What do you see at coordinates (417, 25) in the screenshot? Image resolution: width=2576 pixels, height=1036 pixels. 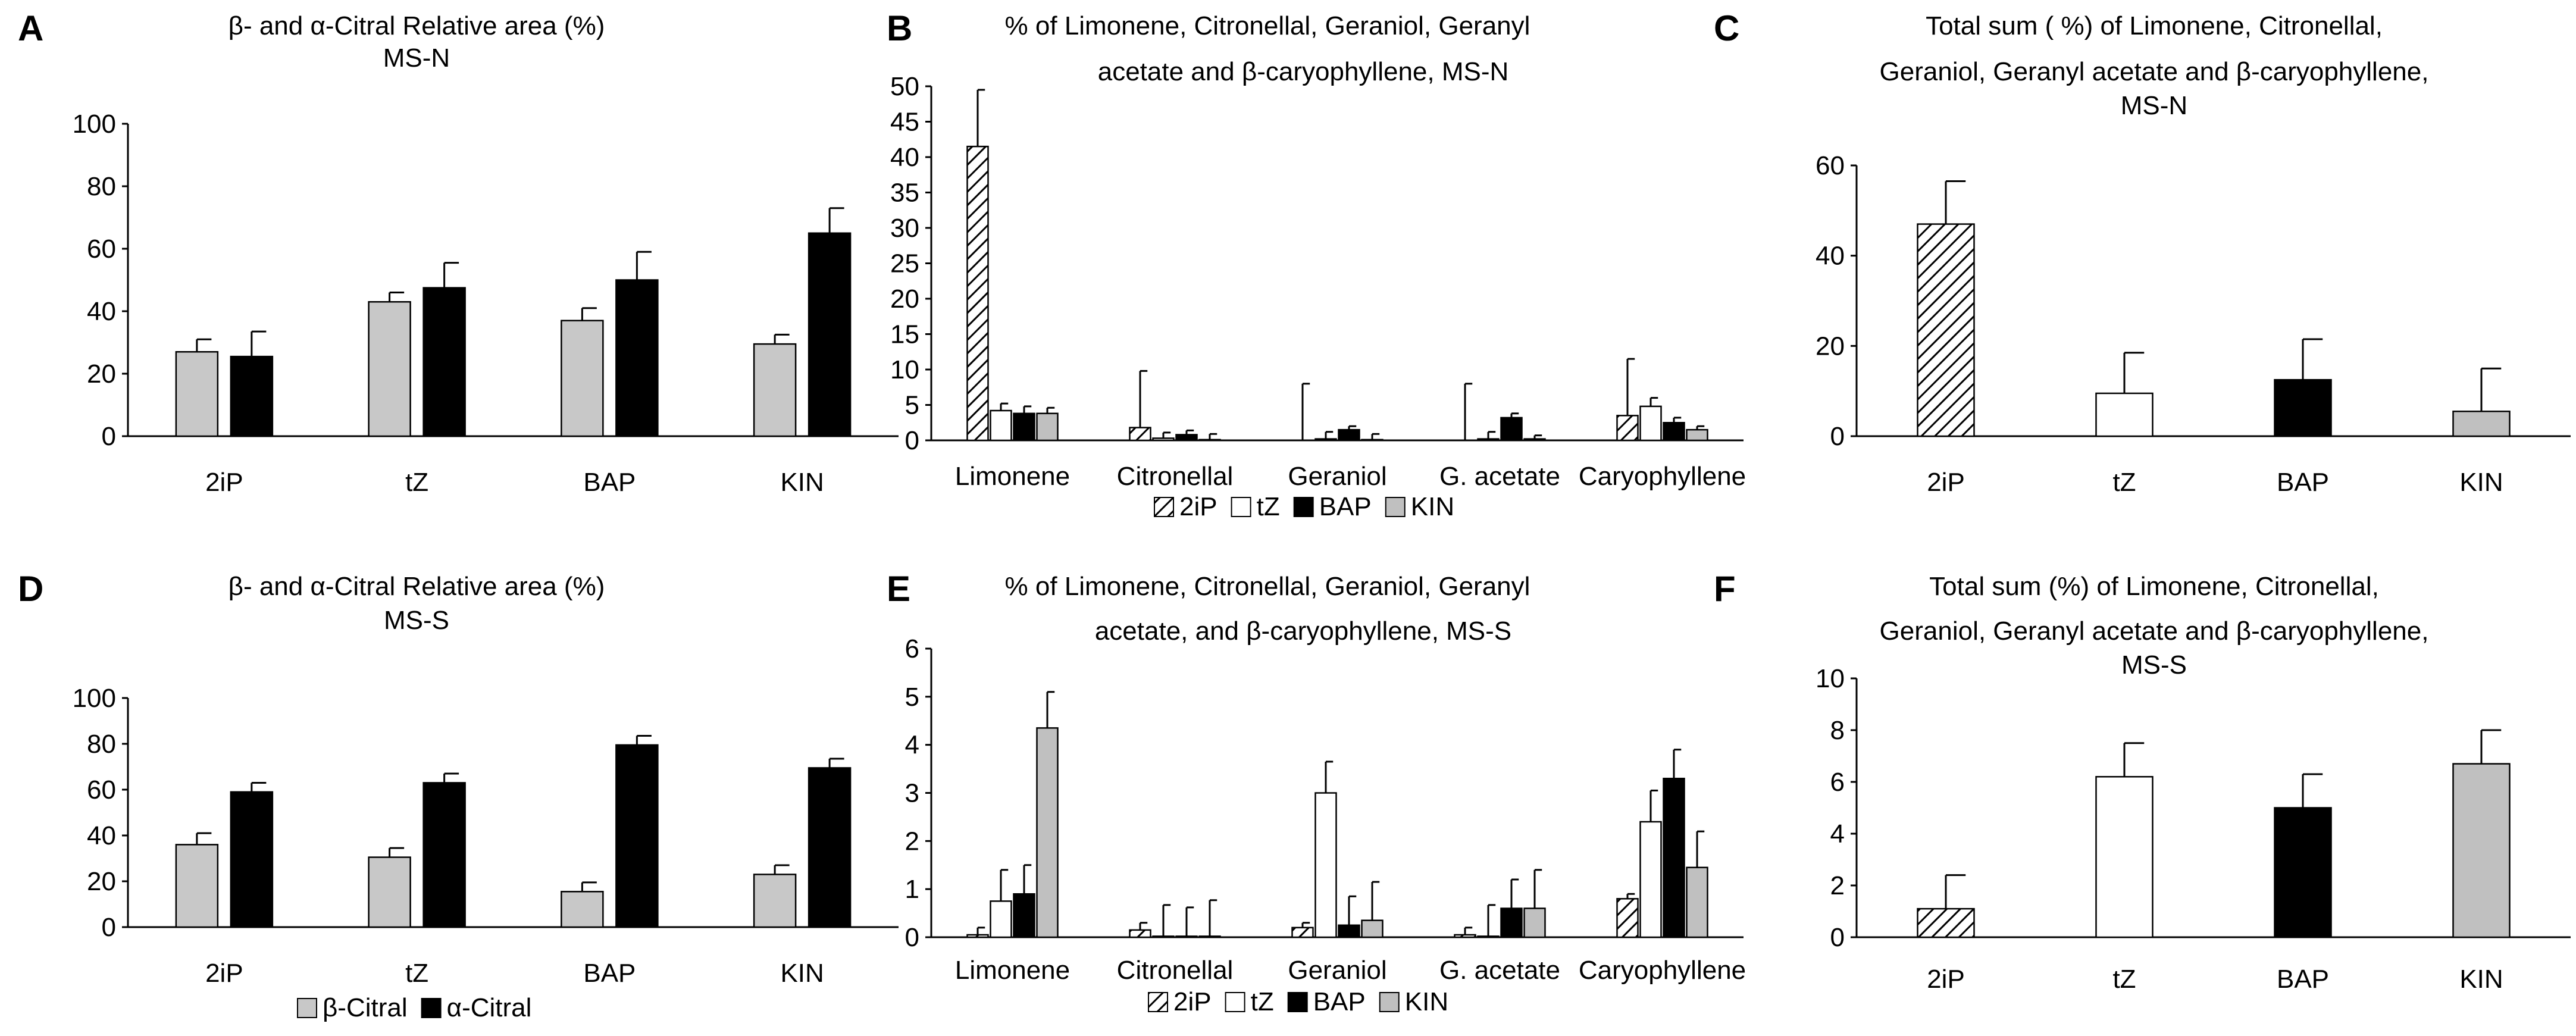 I see `panel-a-title-line-1: β- and α-Citral Relative area (%)` at bounding box center [417, 25].